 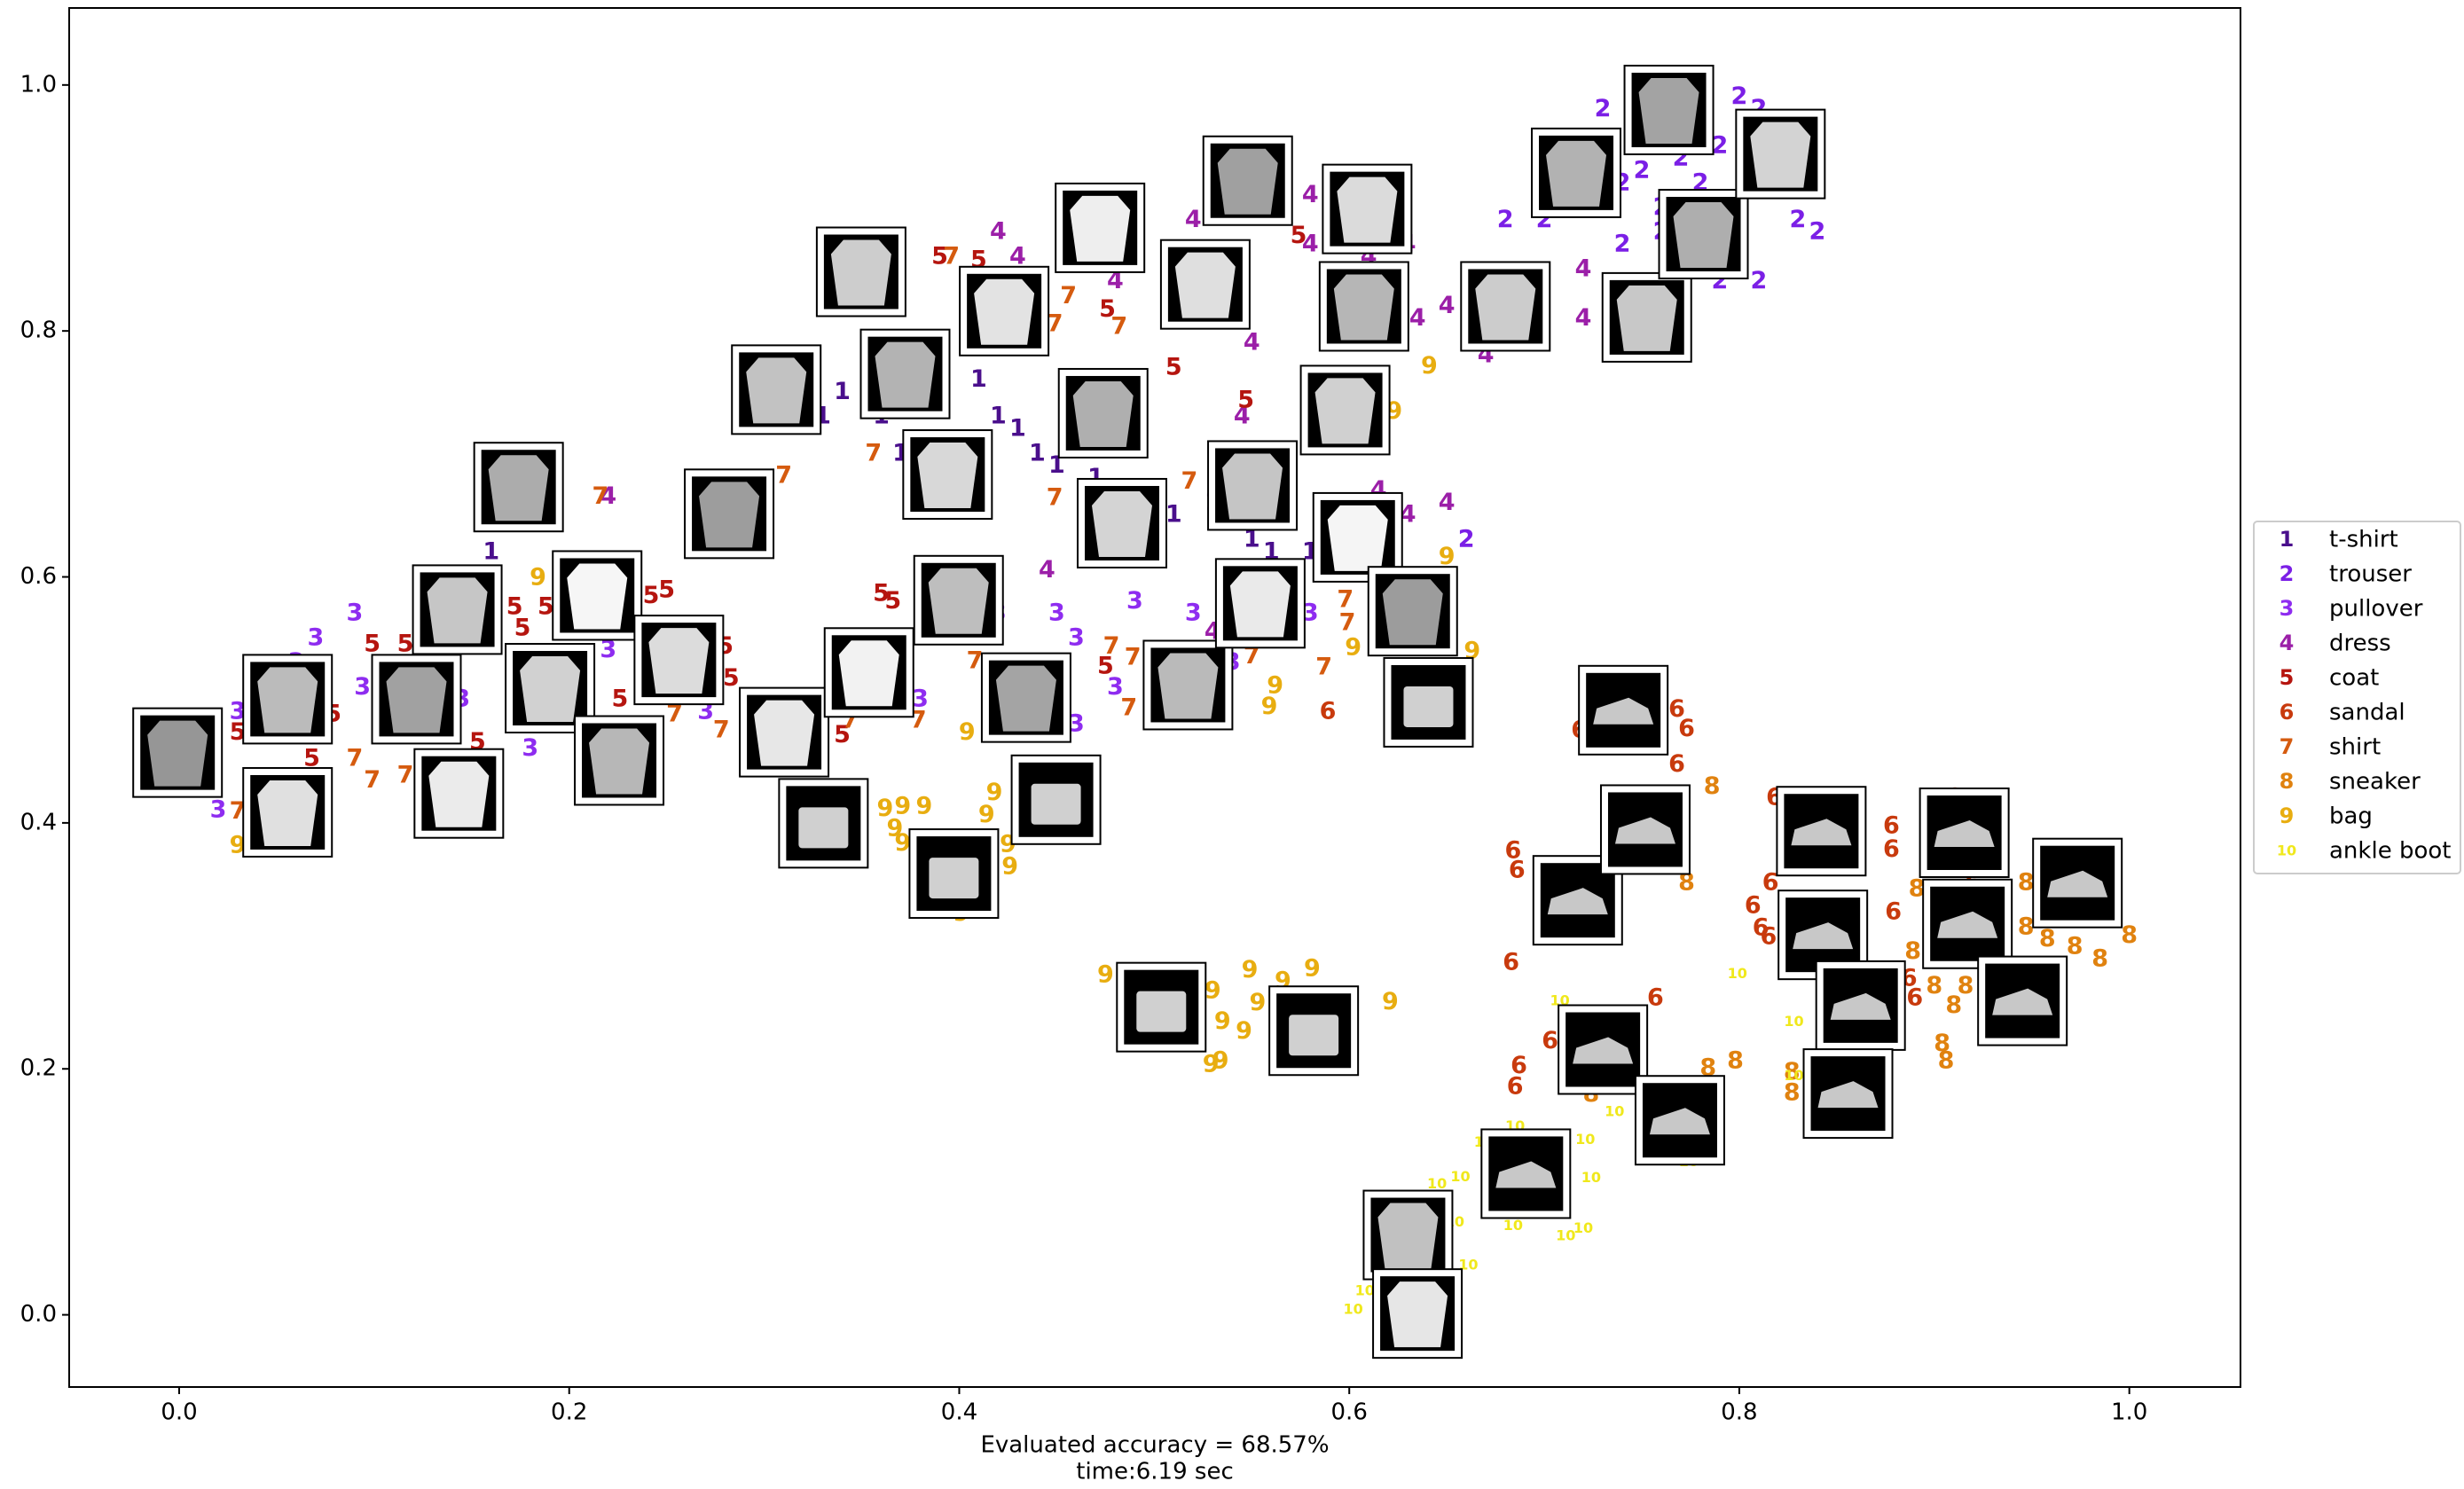 What do you see at coordinates (2287, 608) in the screenshot?
I see `legend-marker: 3` at bounding box center [2287, 608].